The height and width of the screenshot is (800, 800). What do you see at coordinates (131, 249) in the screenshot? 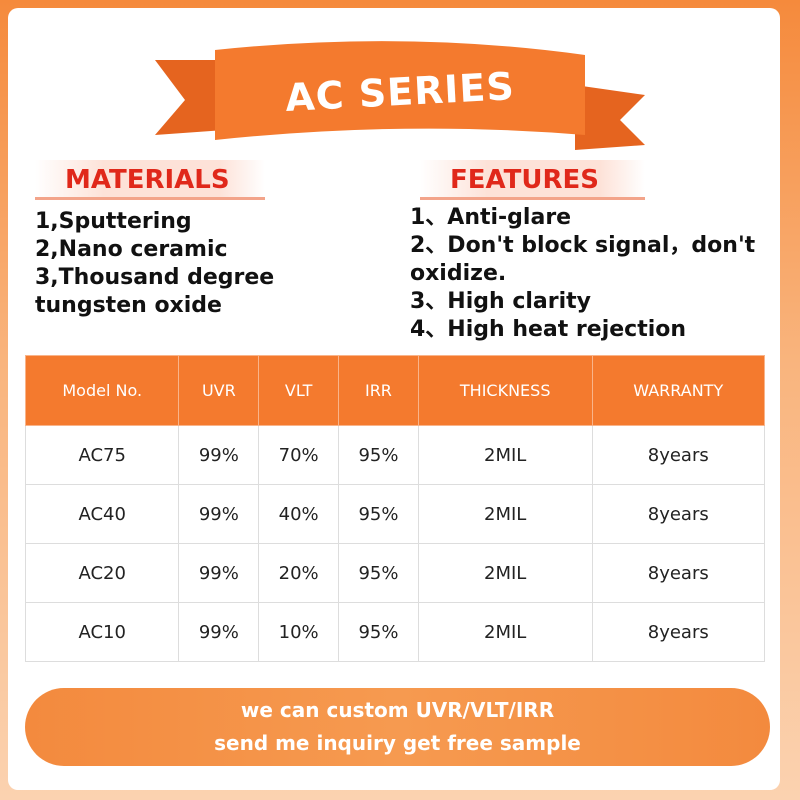
I see `material-item: 2,Nano ceramic` at bounding box center [131, 249].